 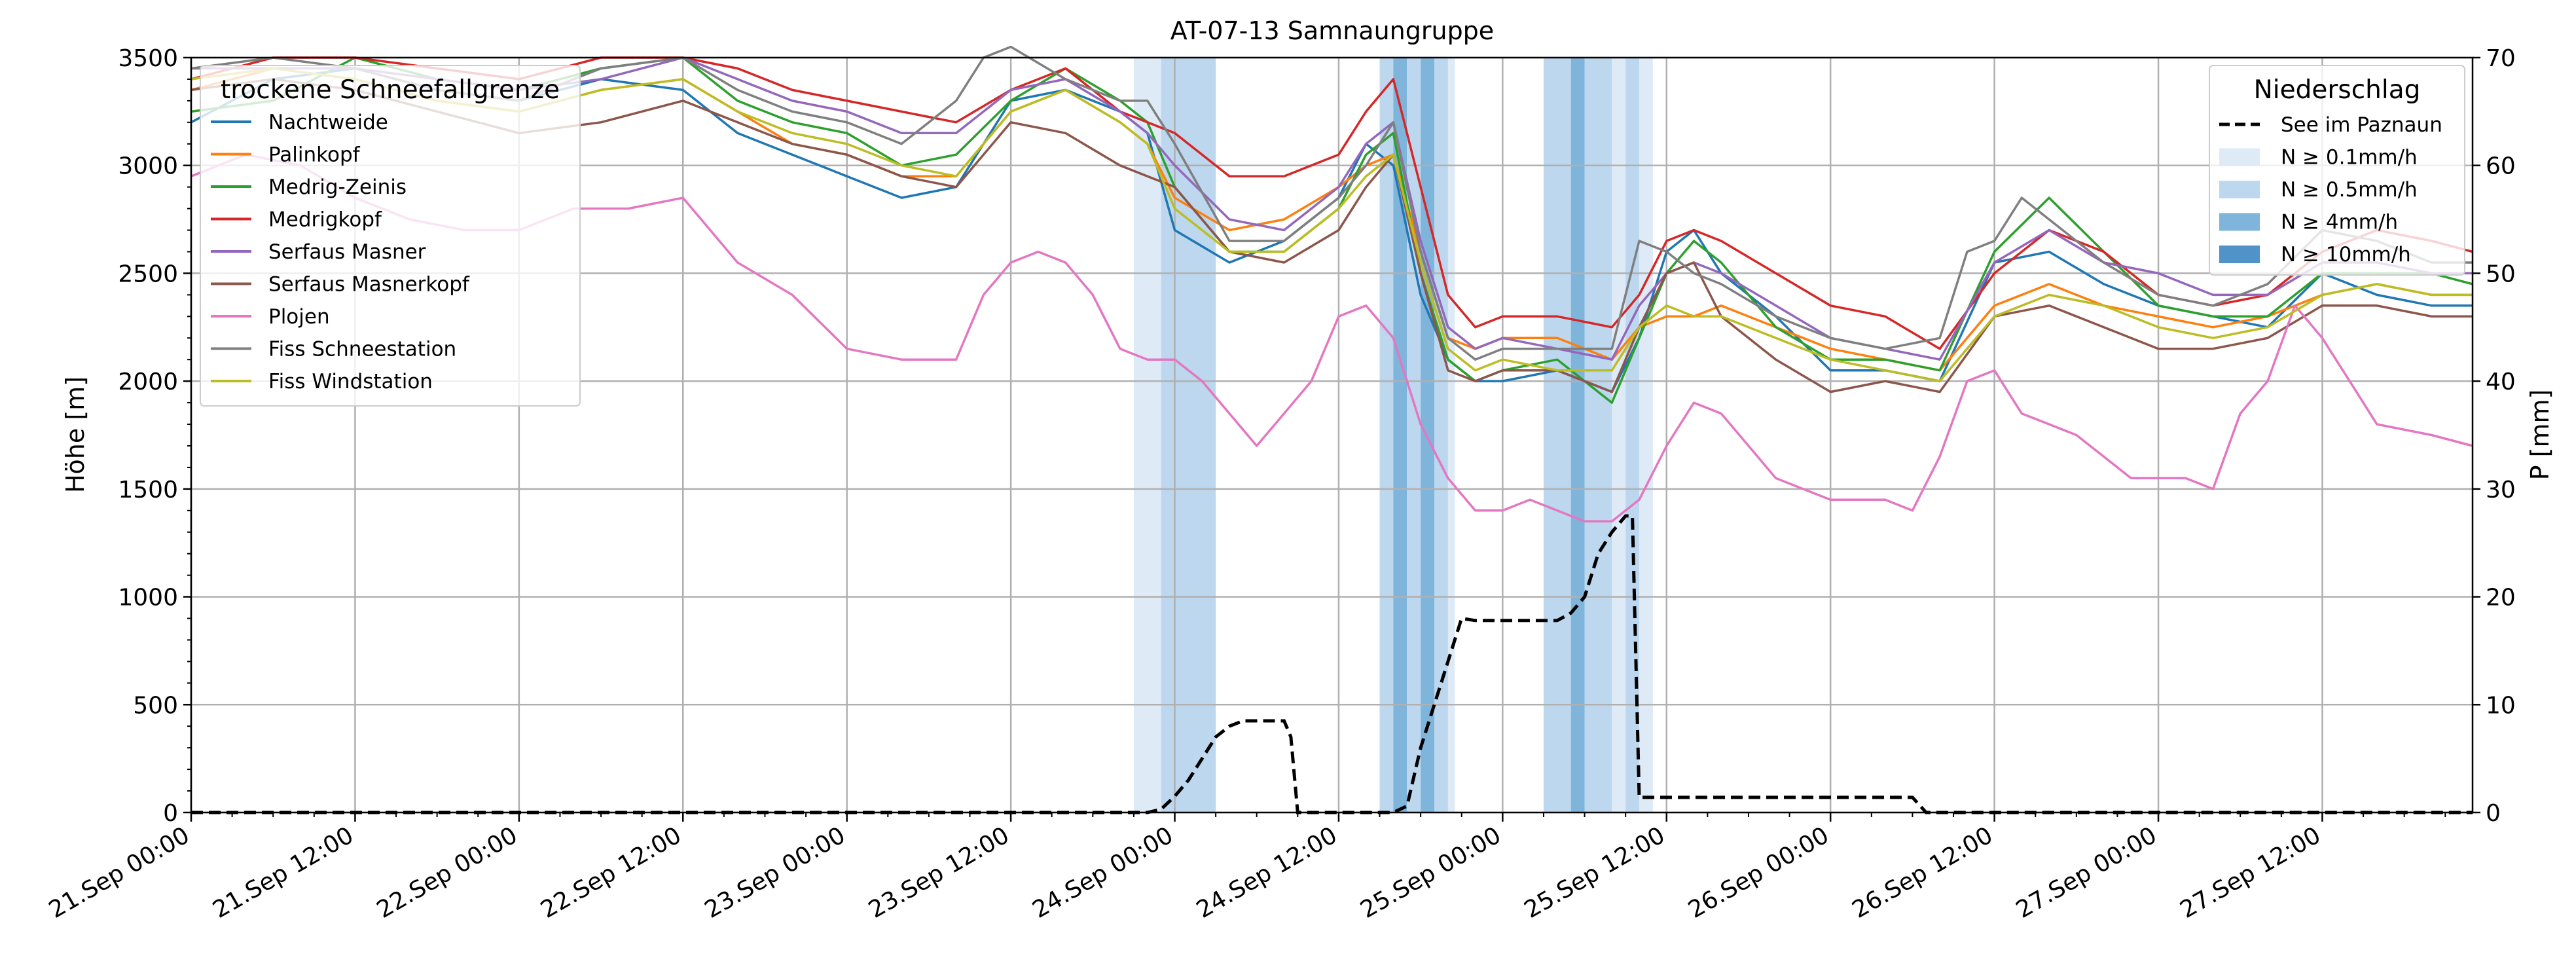 I want to click on ytick-label-1000: 1000, so click(x=148, y=598).